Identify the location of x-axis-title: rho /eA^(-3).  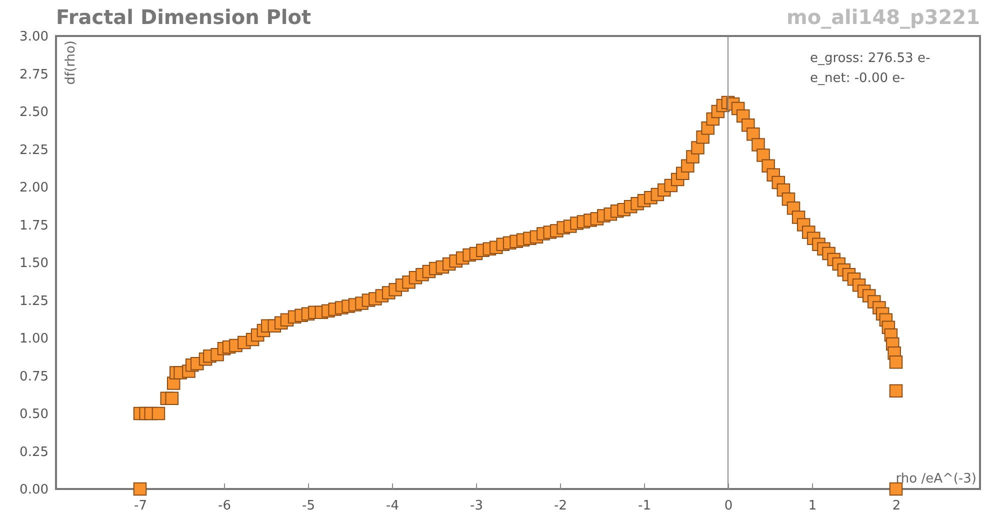
(936, 479).